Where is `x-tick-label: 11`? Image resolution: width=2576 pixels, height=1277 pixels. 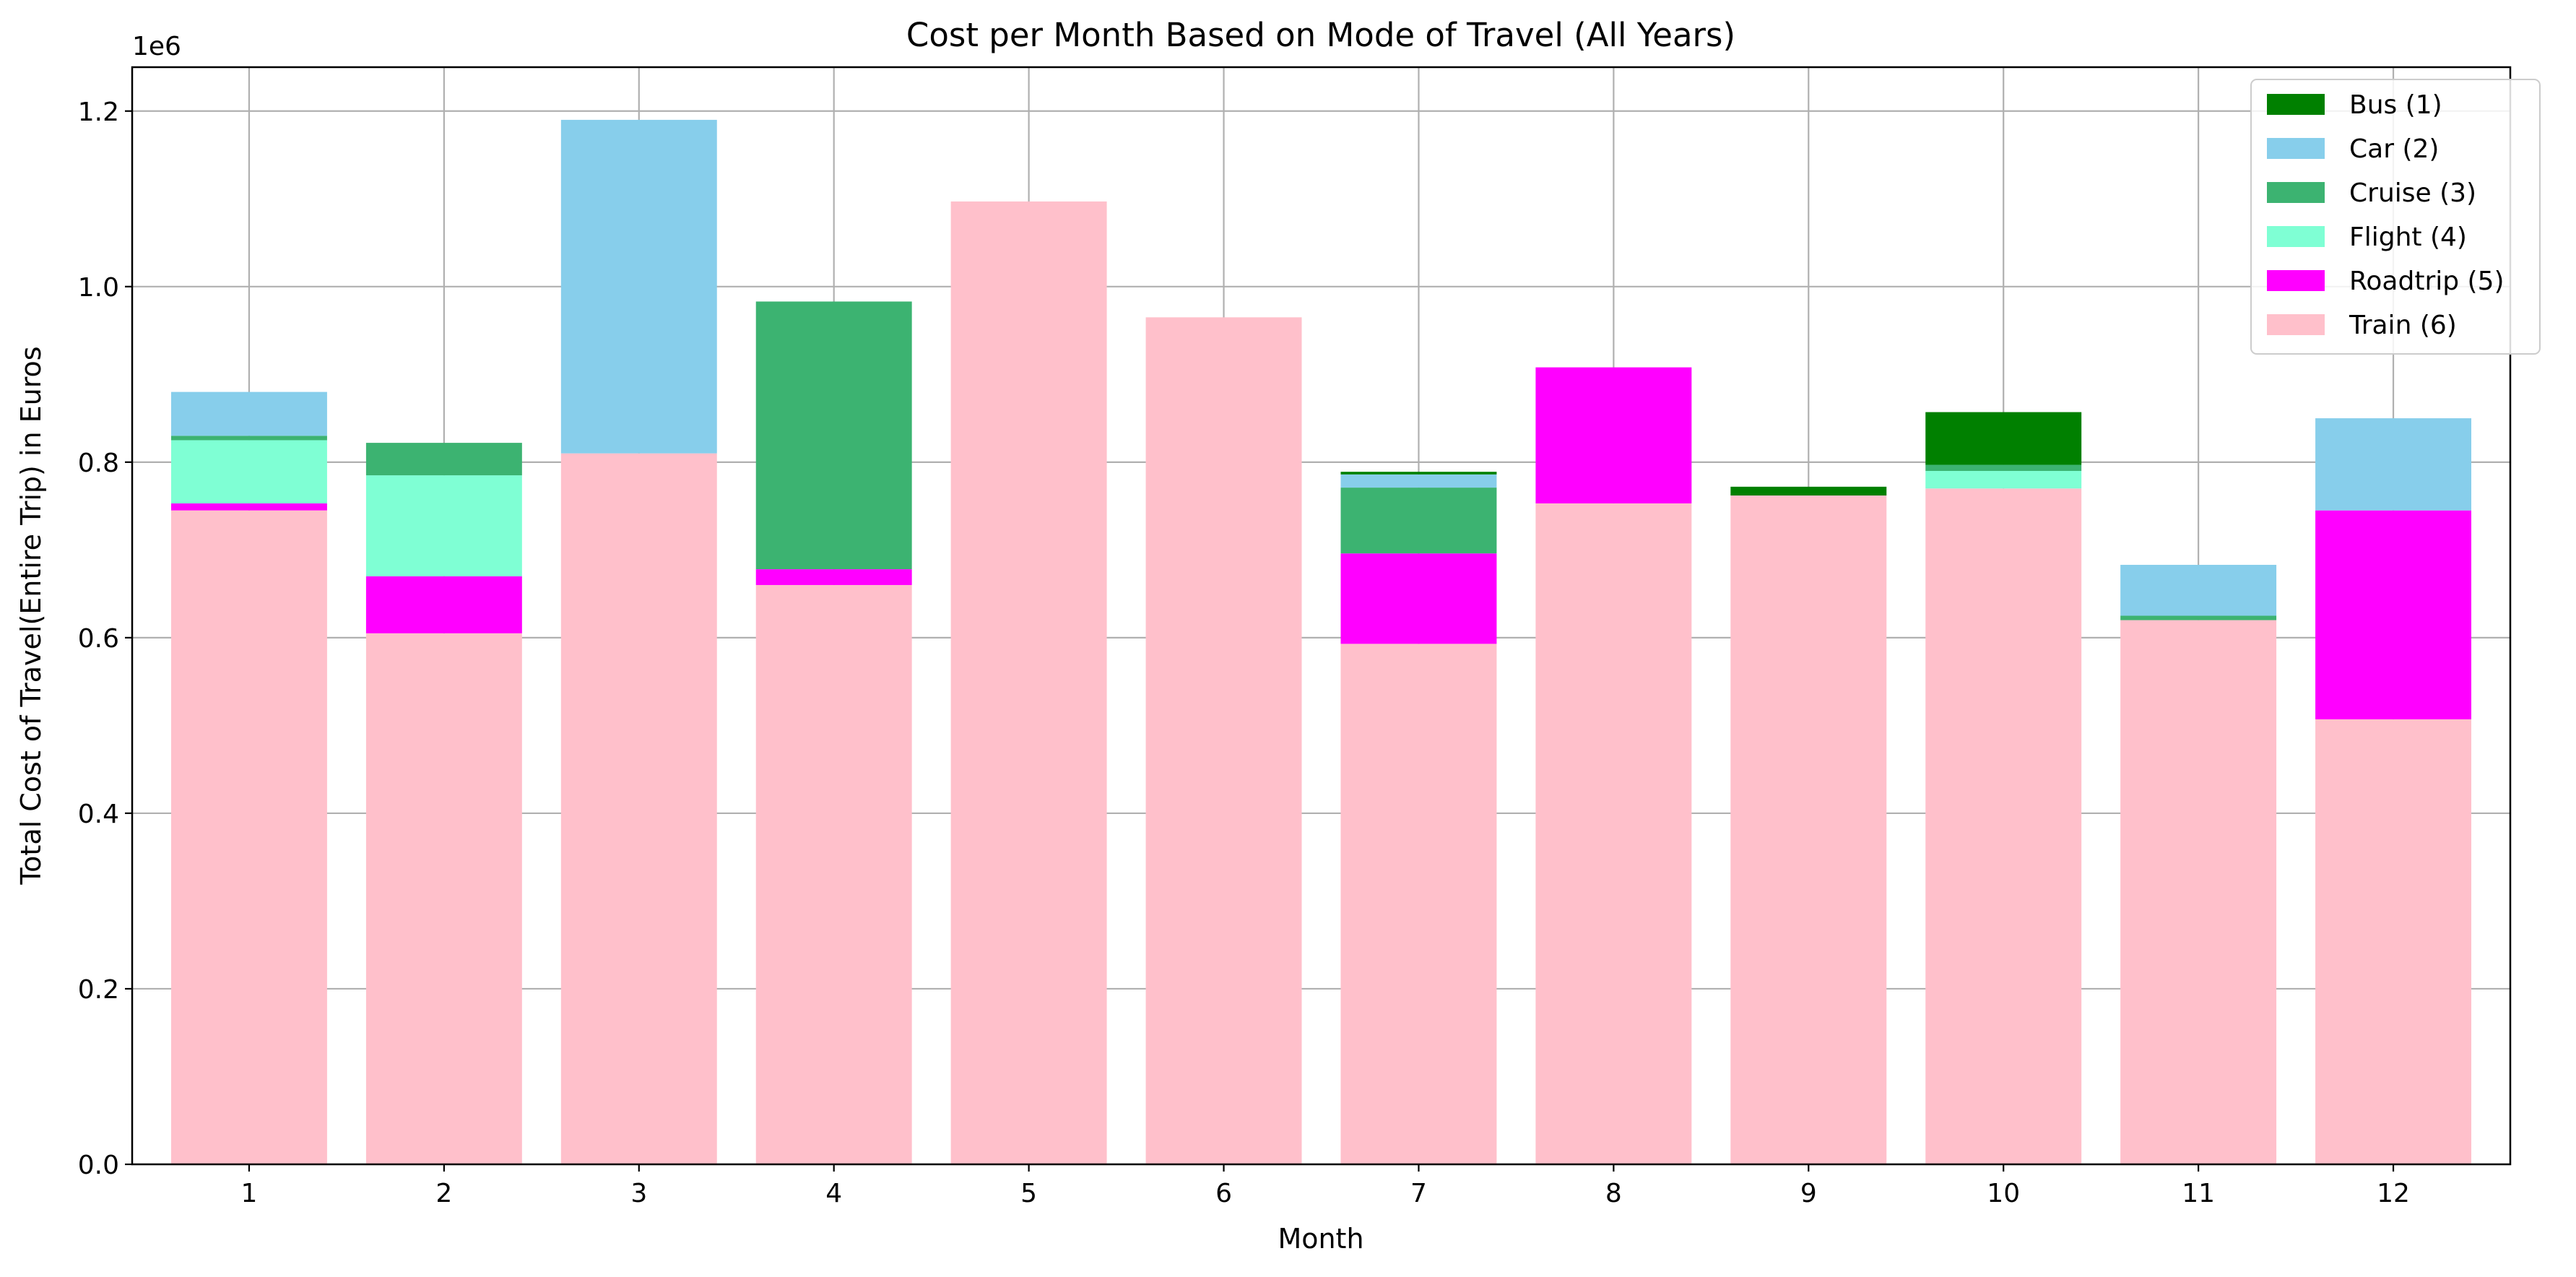 x-tick-label: 11 is located at coordinates (2198, 1193).